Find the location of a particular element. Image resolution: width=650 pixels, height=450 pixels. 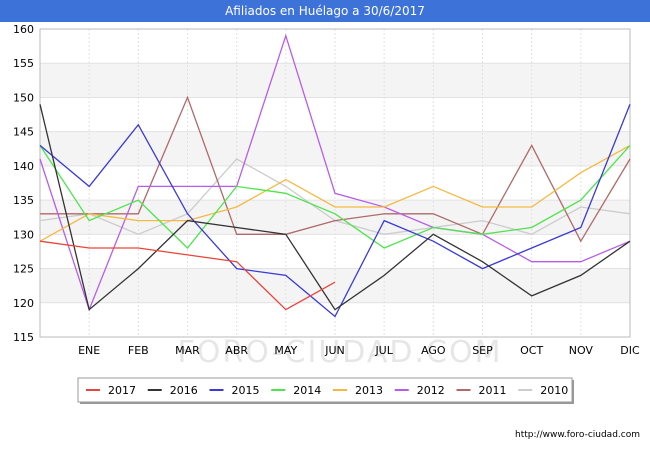

legend-label-2017: 2017 is located at coordinates (122, 390).